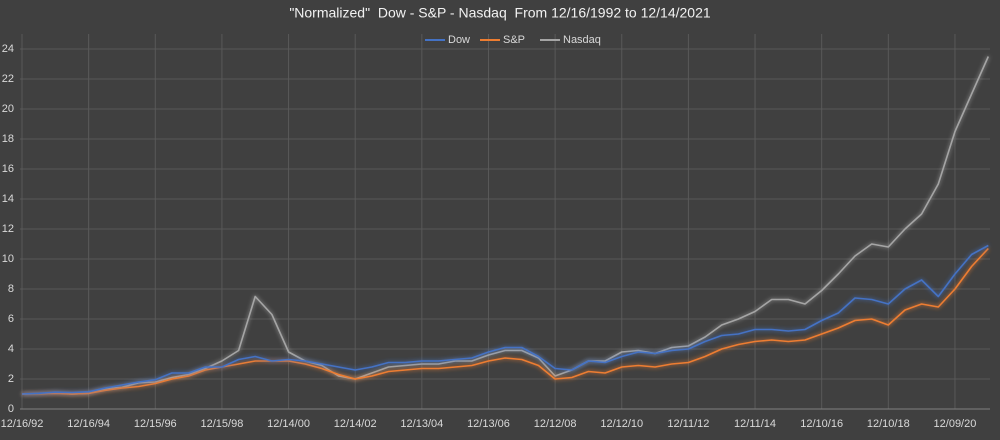 The image size is (1000, 440). I want to click on x-tick-label: 12/12/10, so click(621, 424).